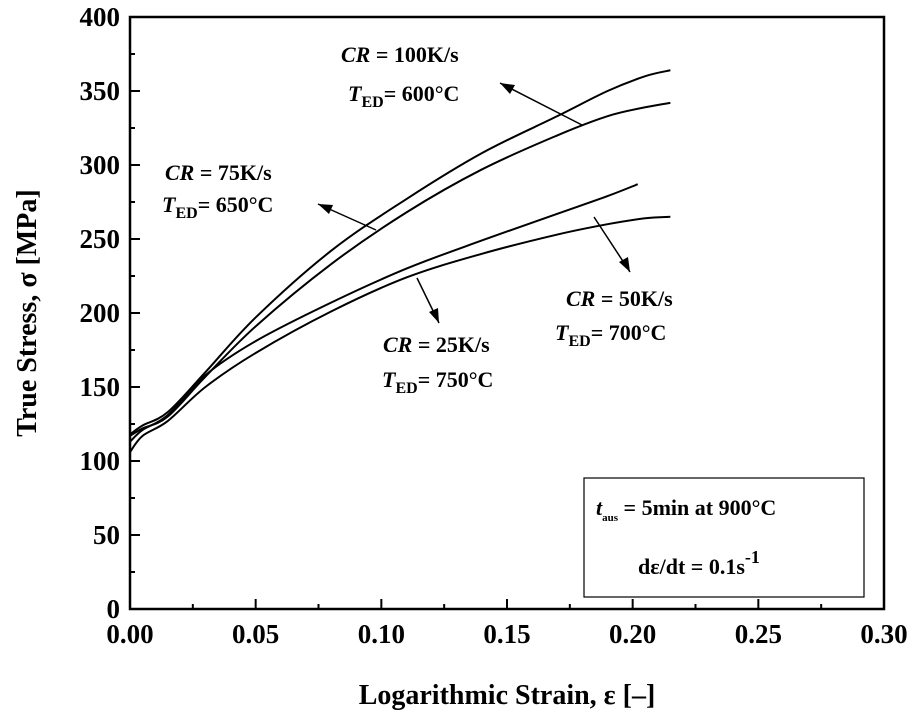 The height and width of the screenshot is (718, 915). What do you see at coordinates (100, 313) in the screenshot?
I see `y-tick-label: 200` at bounding box center [100, 313].